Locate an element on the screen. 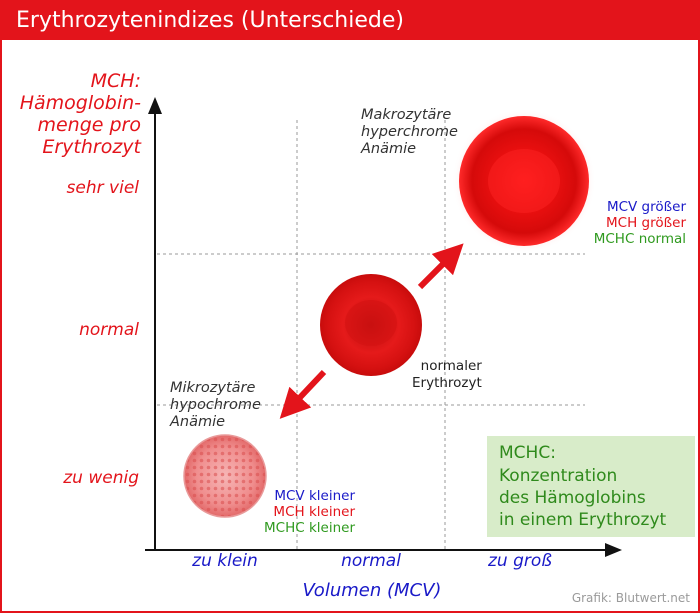 The image size is (700, 615). credit-text: Grafik: Blutwert.net is located at coordinates (630, 598).